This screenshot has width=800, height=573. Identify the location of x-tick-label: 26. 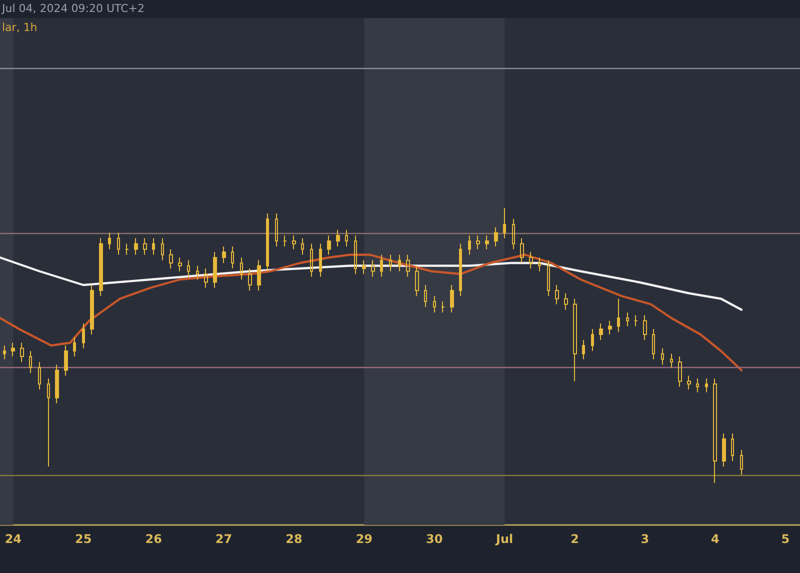
(153, 539).